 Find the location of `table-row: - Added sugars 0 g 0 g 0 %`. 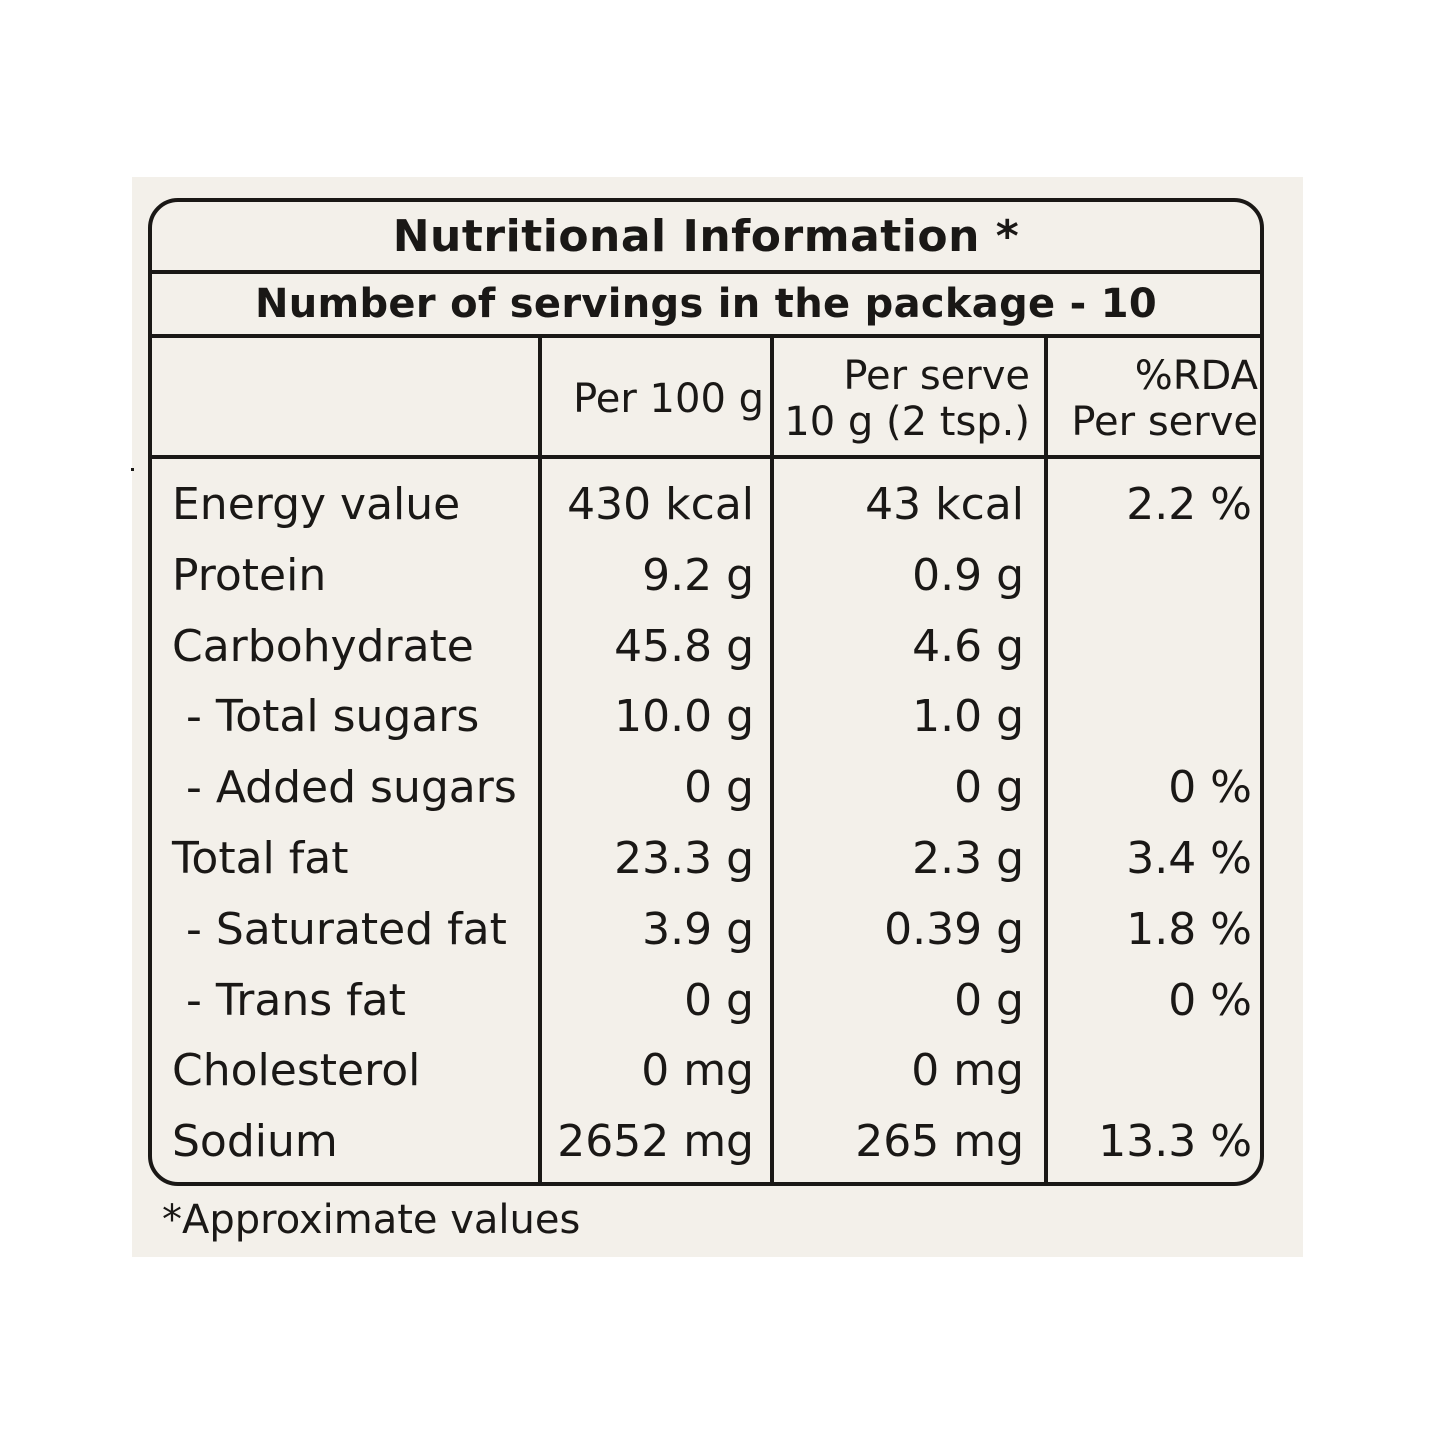

table-row: - Added sugars 0 g 0 g 0 % is located at coordinates (706, 788).